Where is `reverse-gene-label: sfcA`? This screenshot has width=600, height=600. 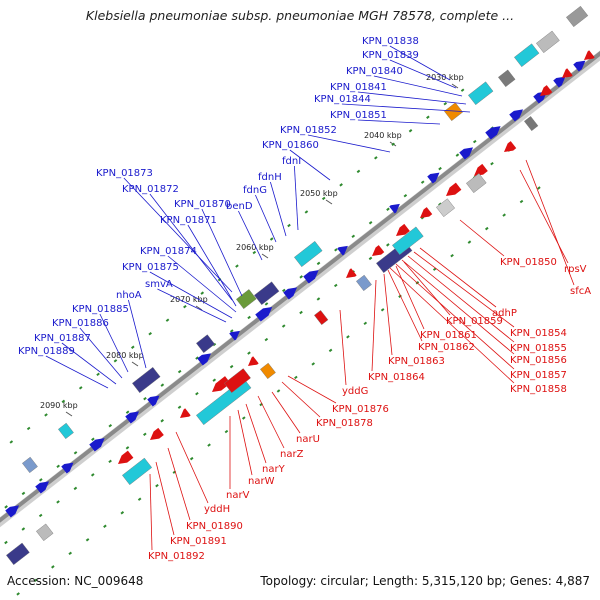 reverse-gene-label: sfcA is located at coordinates (580, 291).